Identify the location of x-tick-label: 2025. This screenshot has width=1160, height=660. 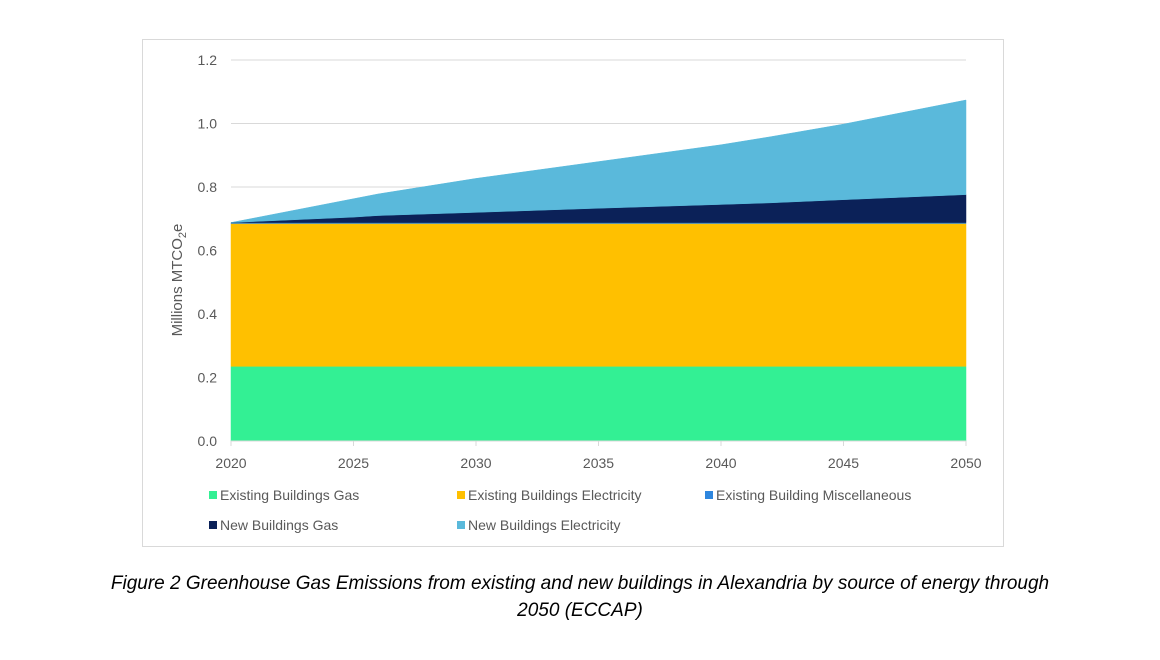
(353, 463).